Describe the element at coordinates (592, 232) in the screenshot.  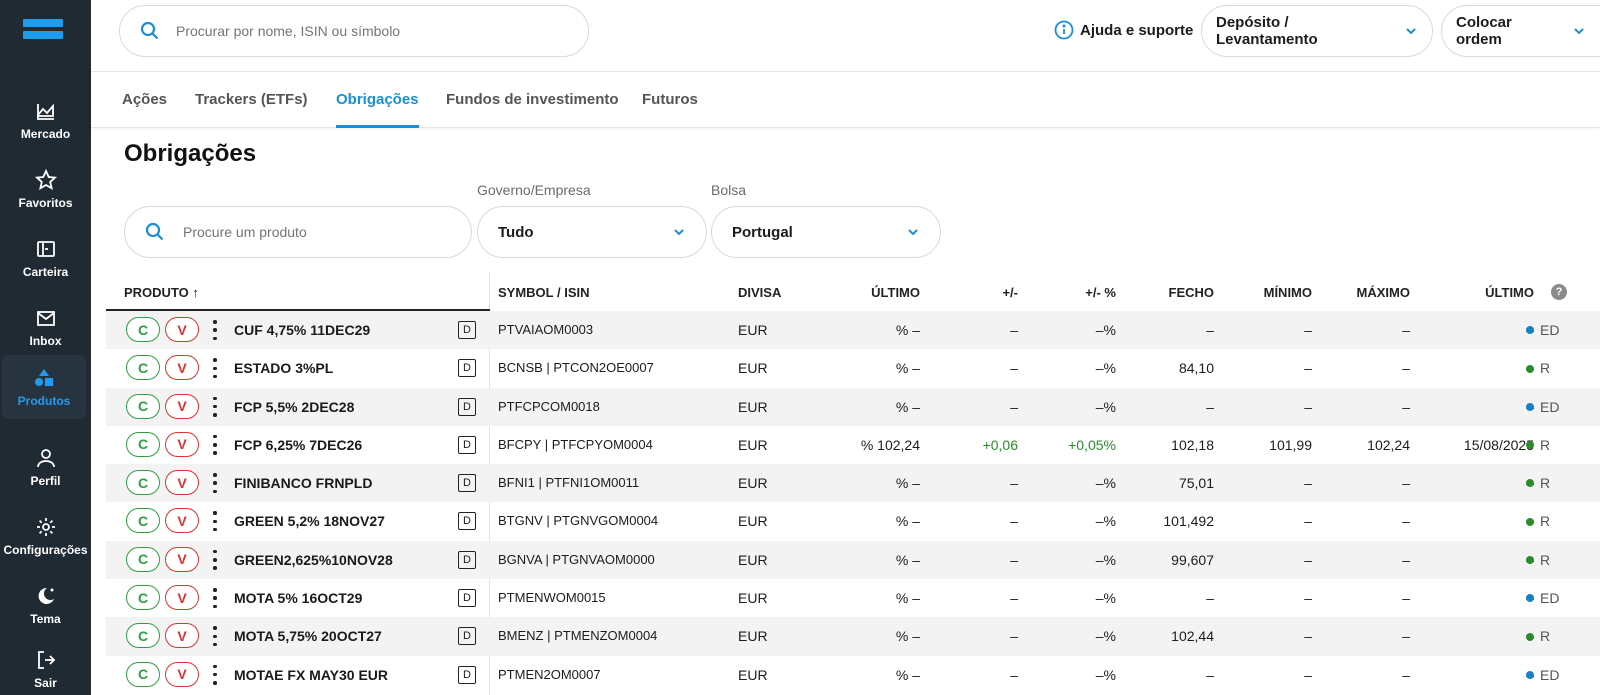
I see `issuer-select: Tudo` at that location.